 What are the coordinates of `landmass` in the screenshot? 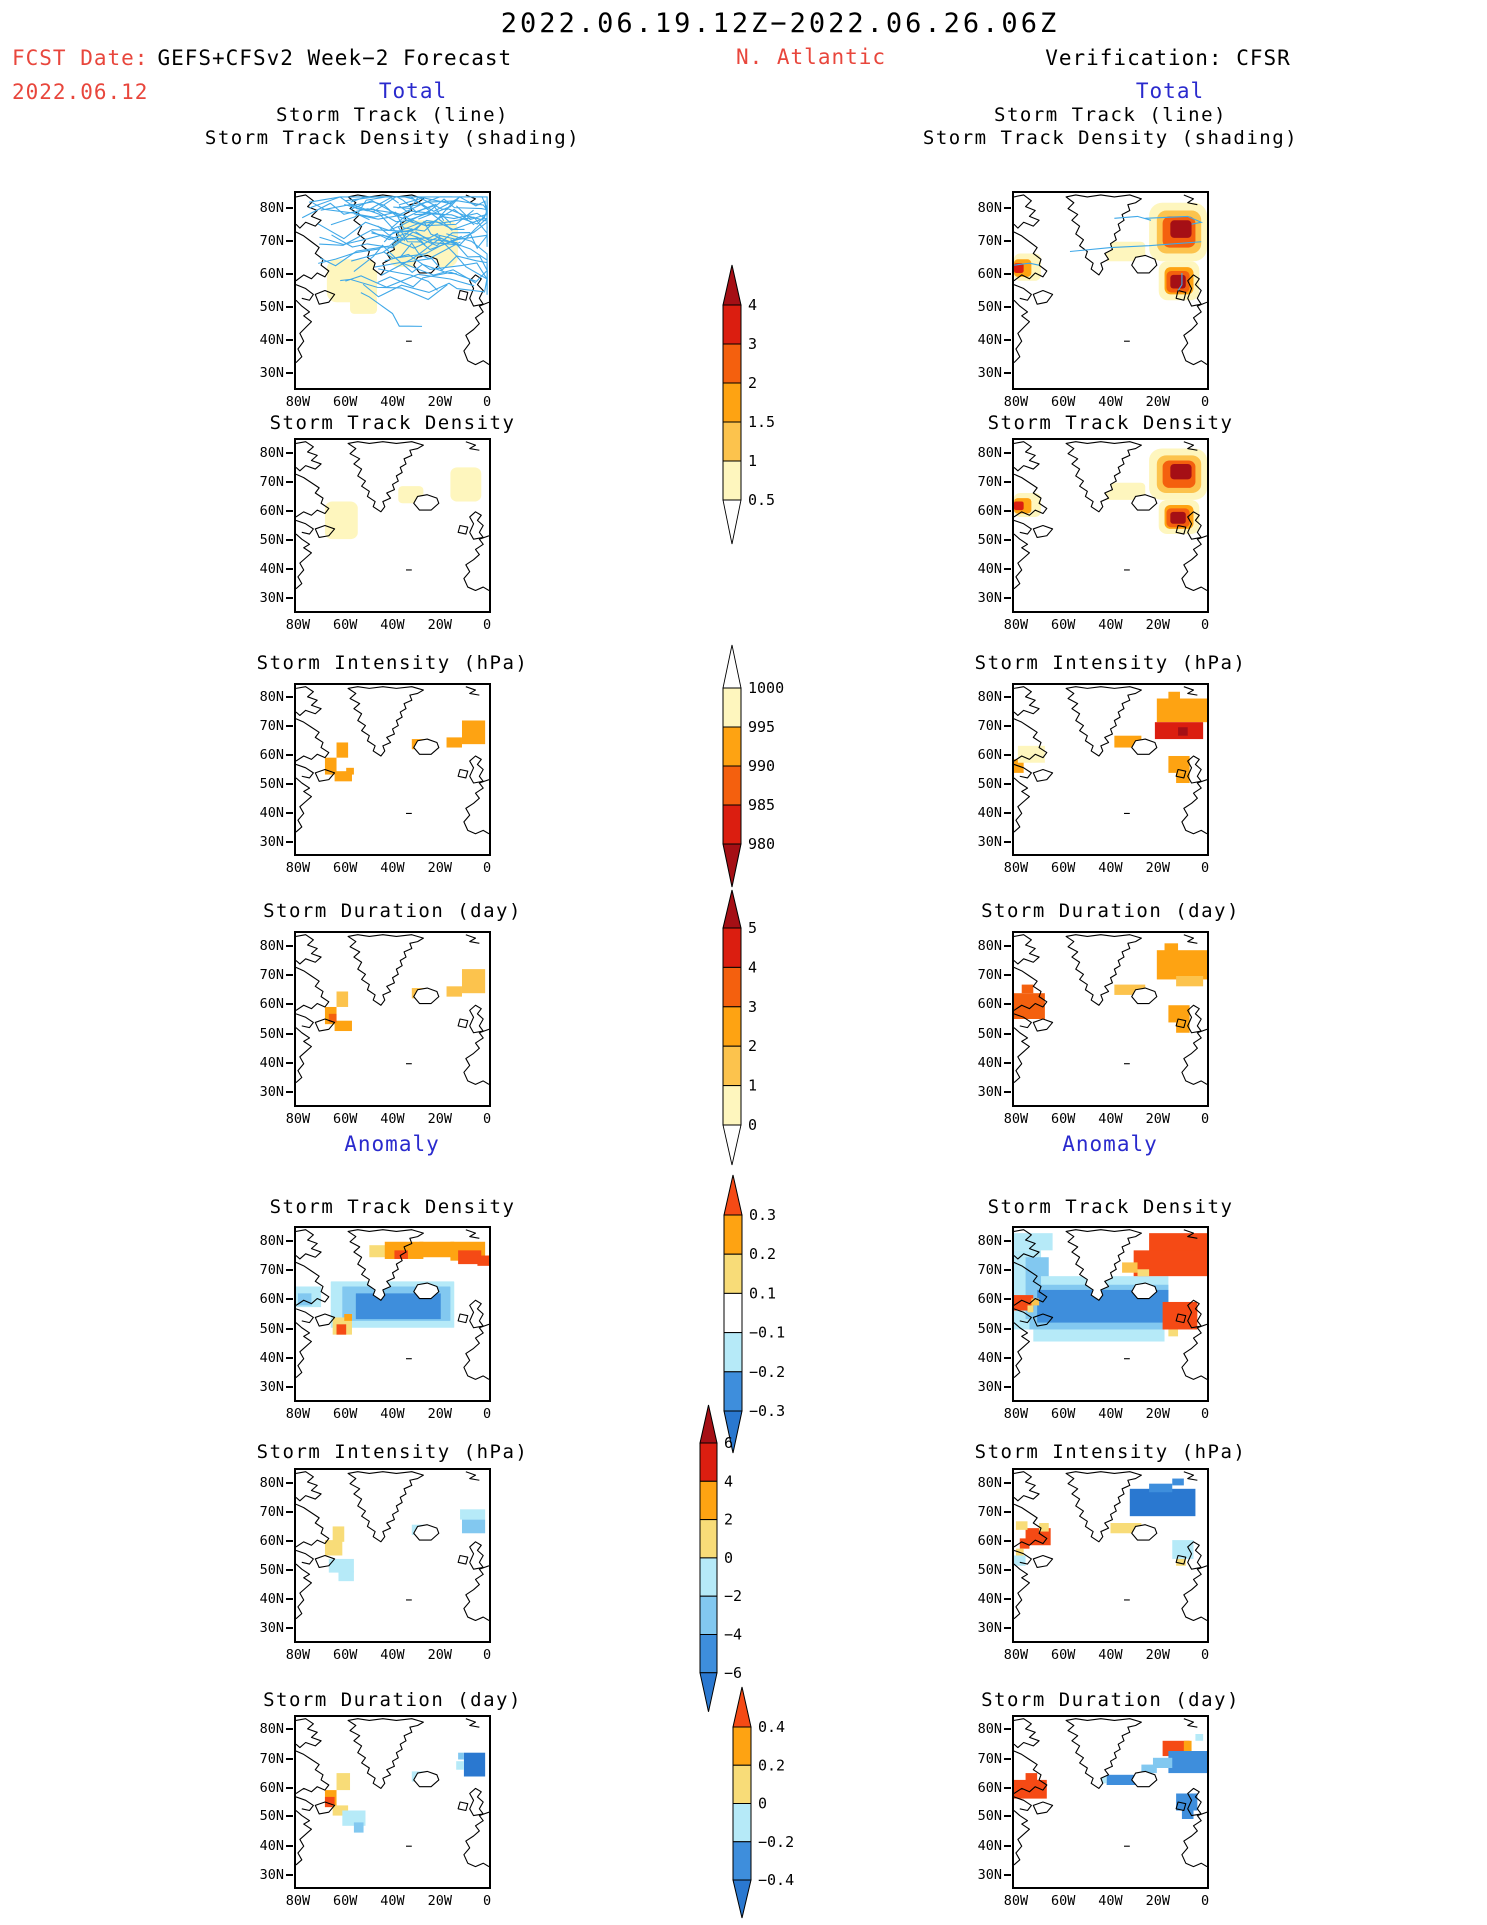 It's located at (1144, 1532).